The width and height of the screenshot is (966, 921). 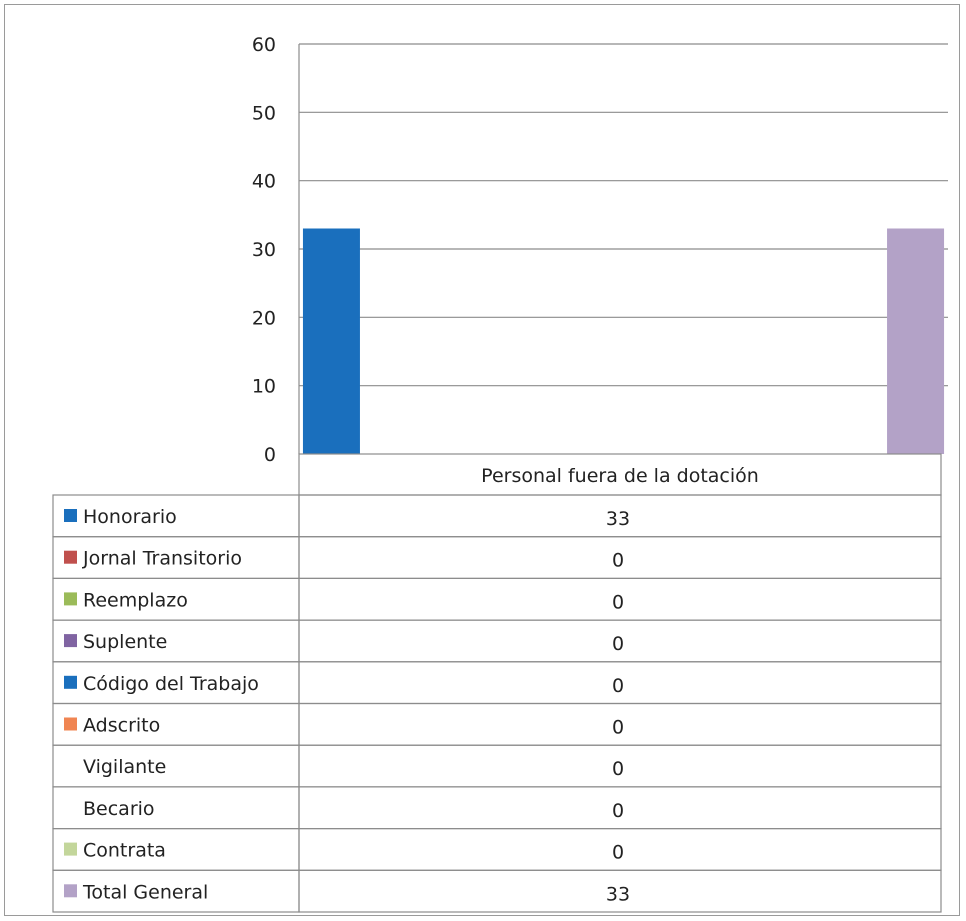 I want to click on bar-total-general, so click(x=916, y=341).